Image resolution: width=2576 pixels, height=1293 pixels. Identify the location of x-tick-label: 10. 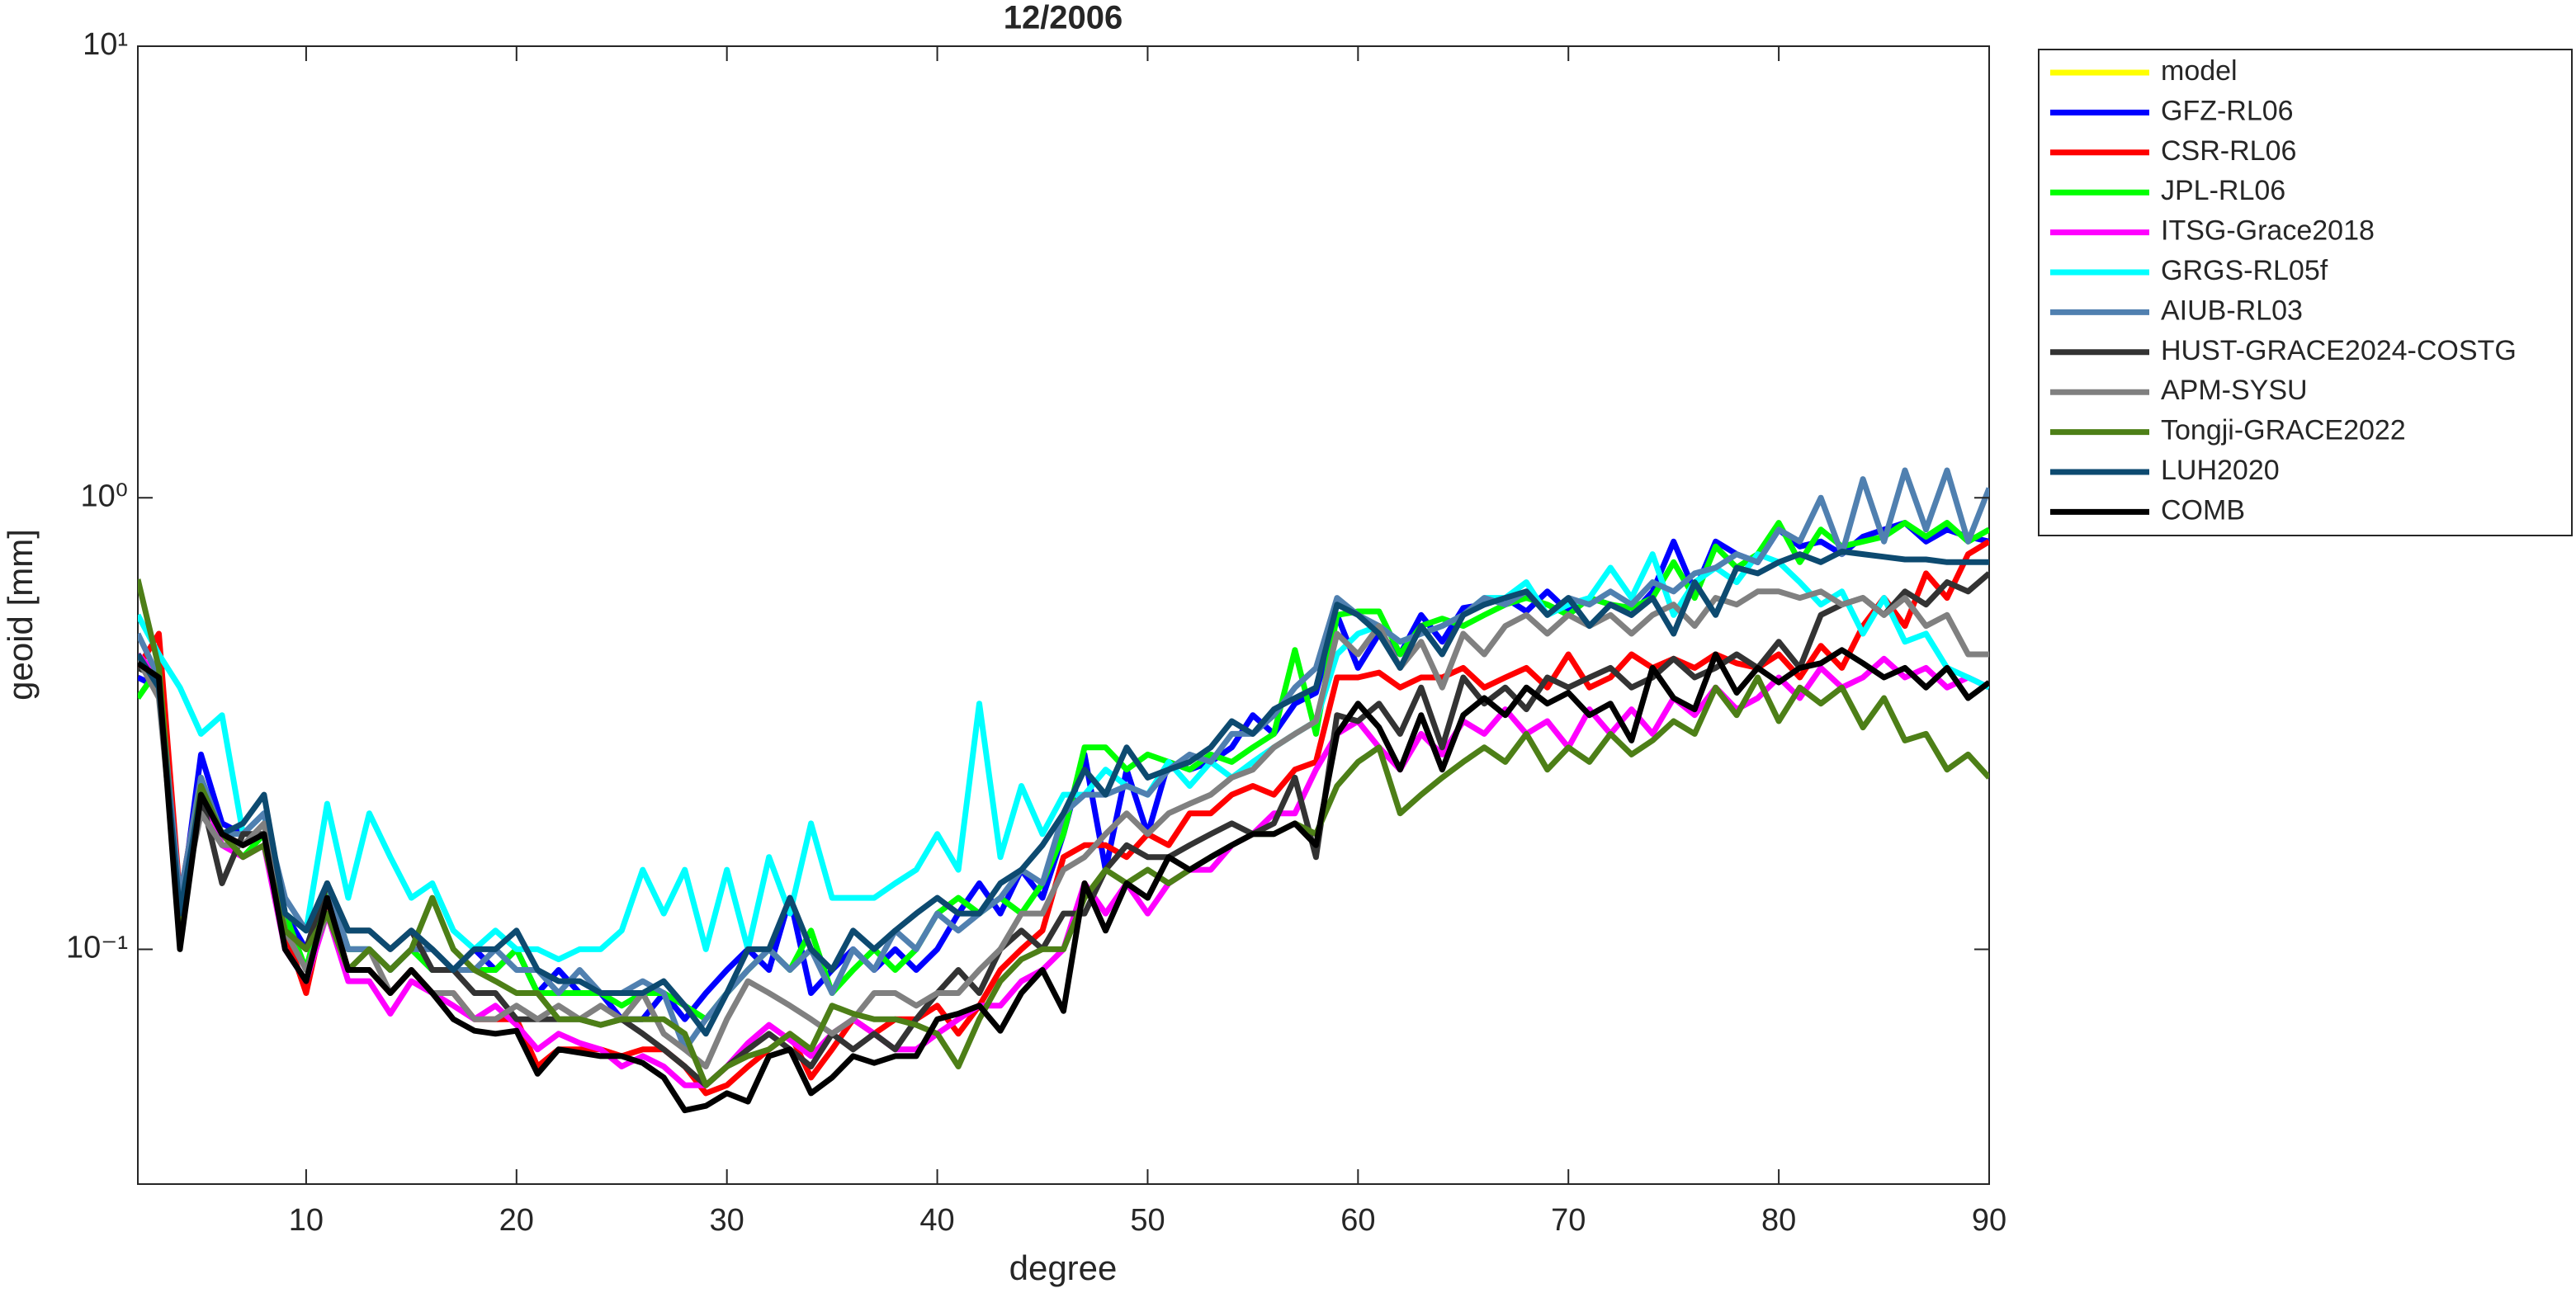
(306, 1220).